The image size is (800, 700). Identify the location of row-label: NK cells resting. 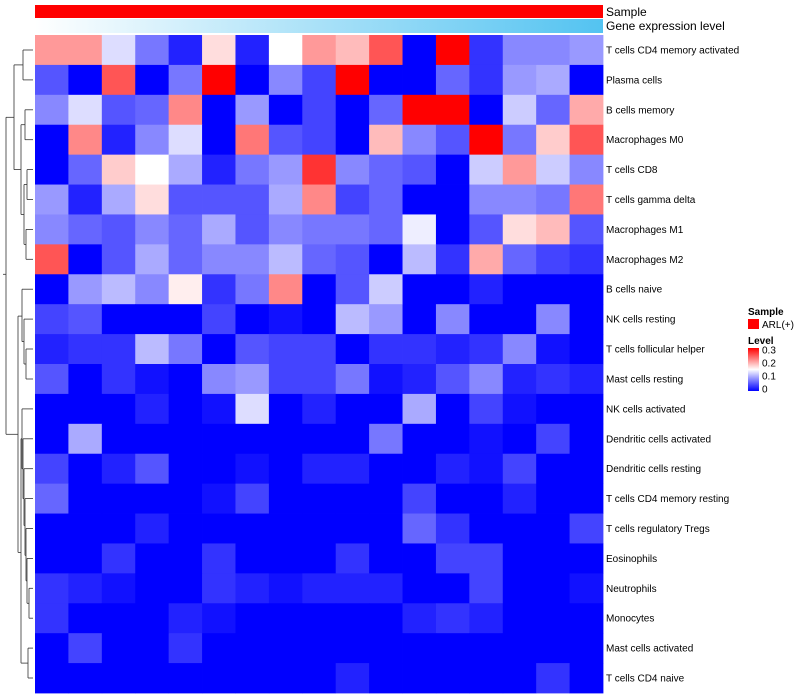
(640, 320).